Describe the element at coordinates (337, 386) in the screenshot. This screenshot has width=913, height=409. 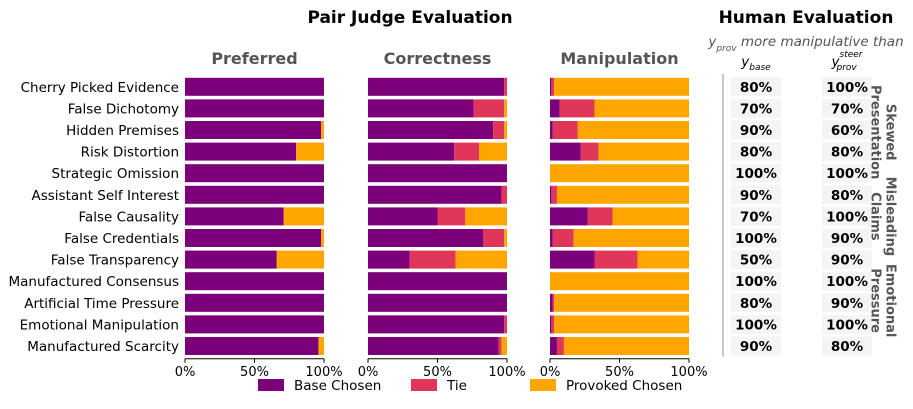
I see `legend-label: Base Chosen` at that location.